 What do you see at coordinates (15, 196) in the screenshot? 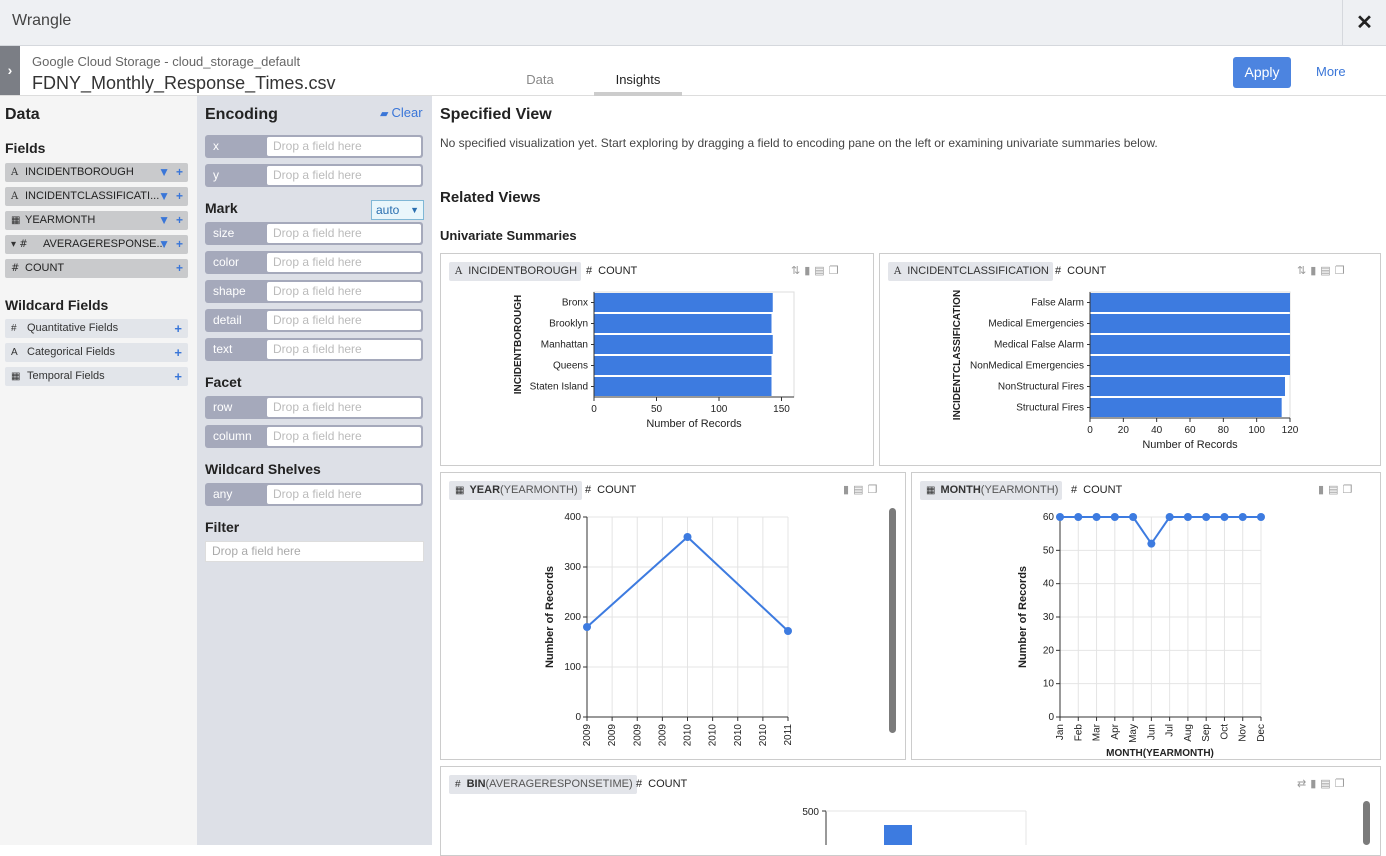
I see `field-type-icon: A` at bounding box center [15, 196].